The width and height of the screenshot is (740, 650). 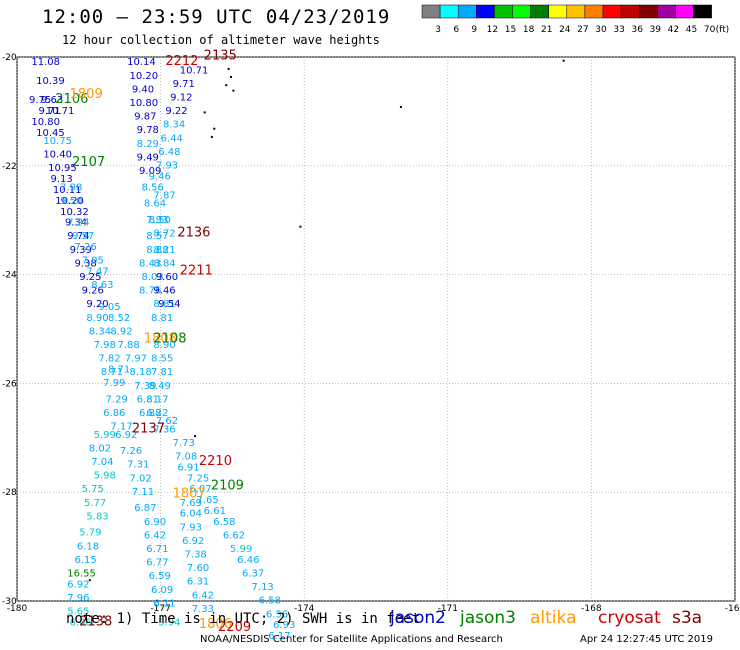 I want to click on wave-height-label: 6.22, so click(x=157, y=413).